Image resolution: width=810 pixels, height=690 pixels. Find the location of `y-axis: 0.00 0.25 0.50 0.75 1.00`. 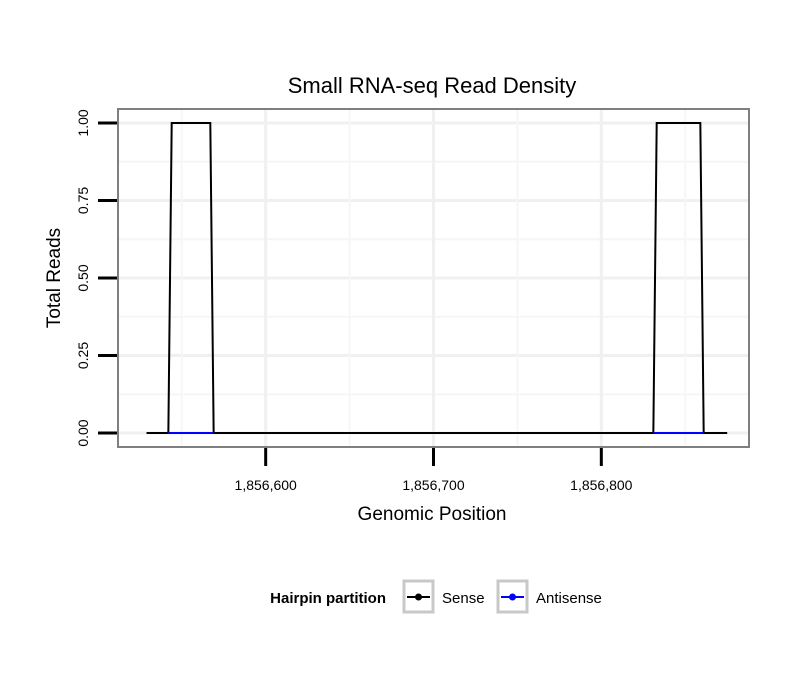

y-axis: 0.00 0.25 0.50 0.75 1.00 is located at coordinates (96, 278).